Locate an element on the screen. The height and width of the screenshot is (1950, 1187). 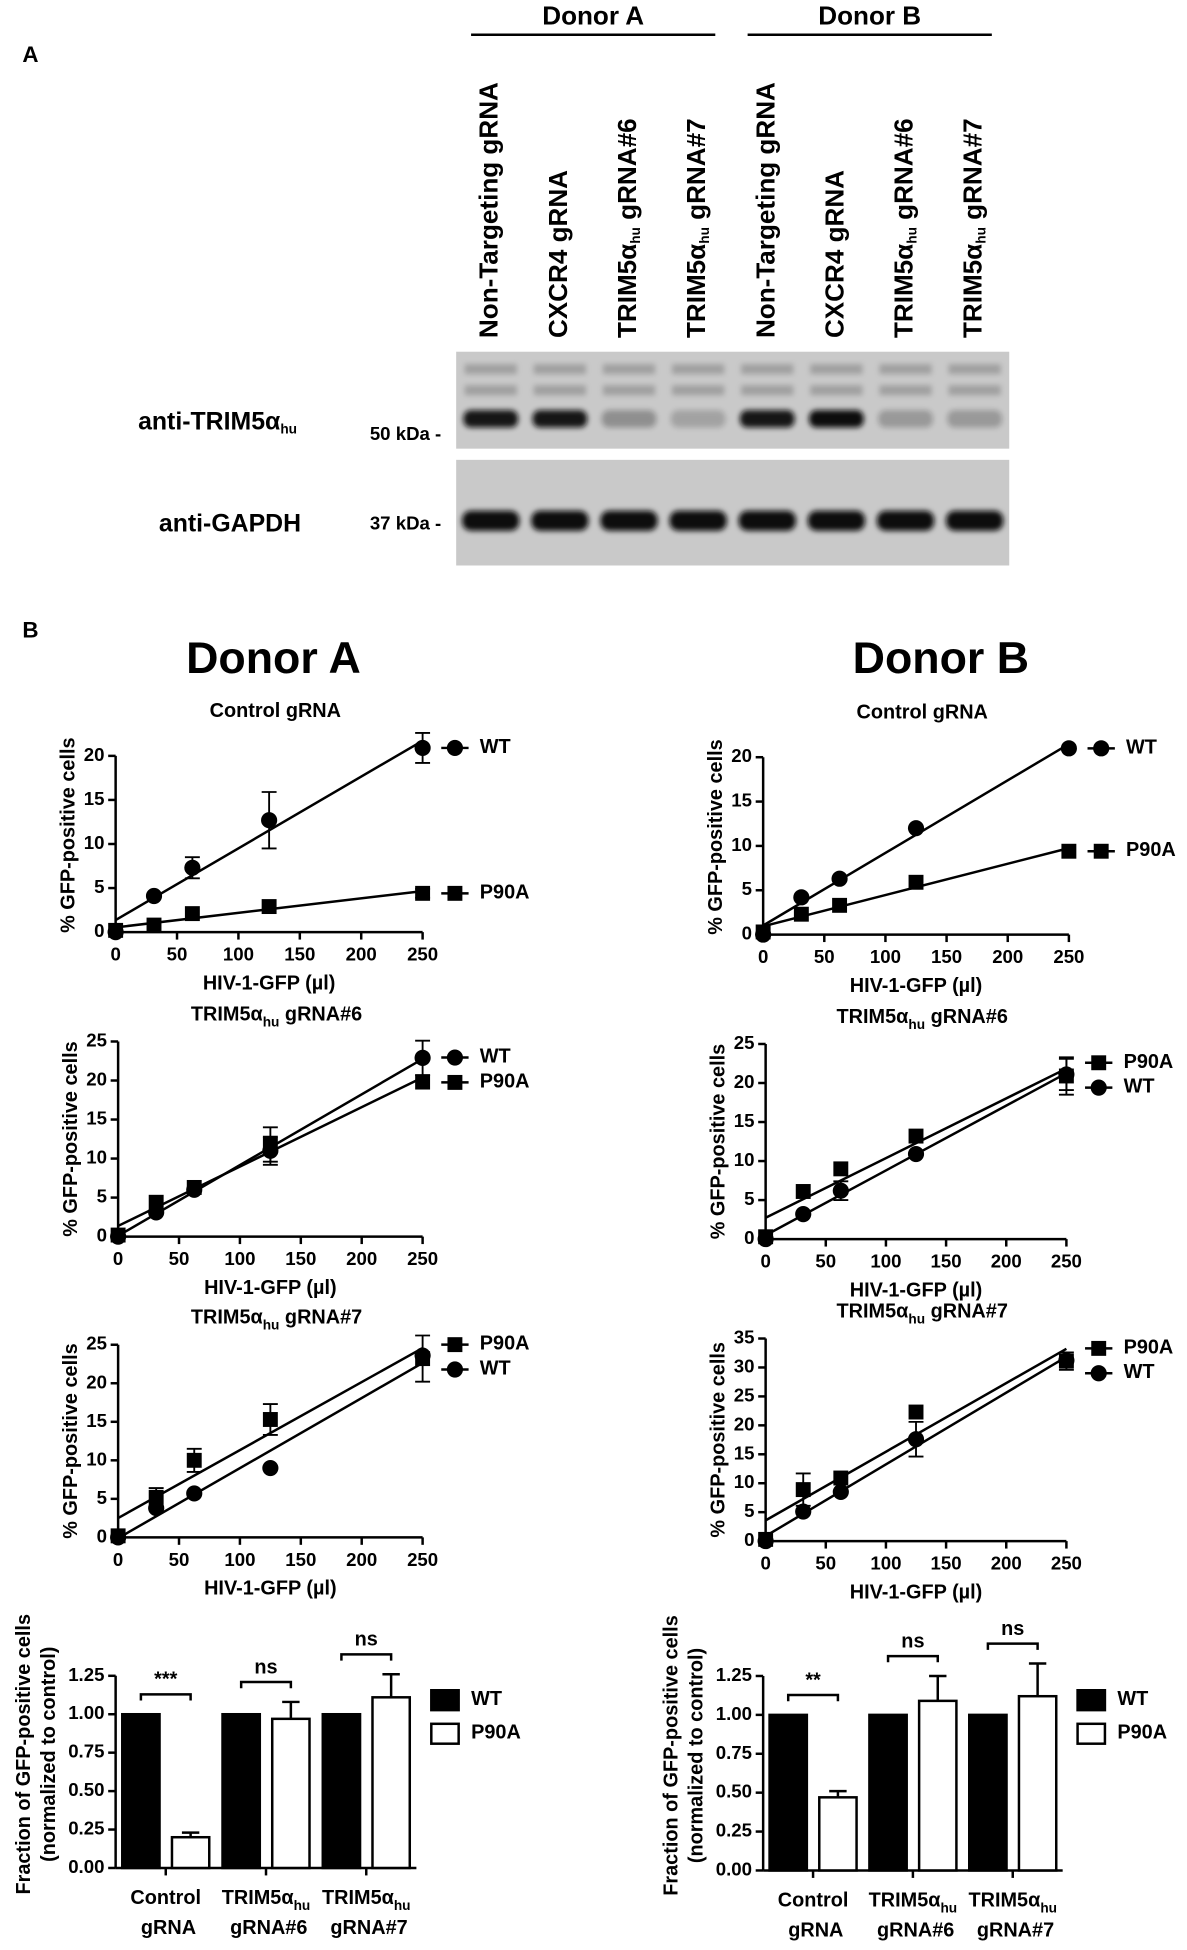
significance-label: ** is located at coordinates (813, 1681).